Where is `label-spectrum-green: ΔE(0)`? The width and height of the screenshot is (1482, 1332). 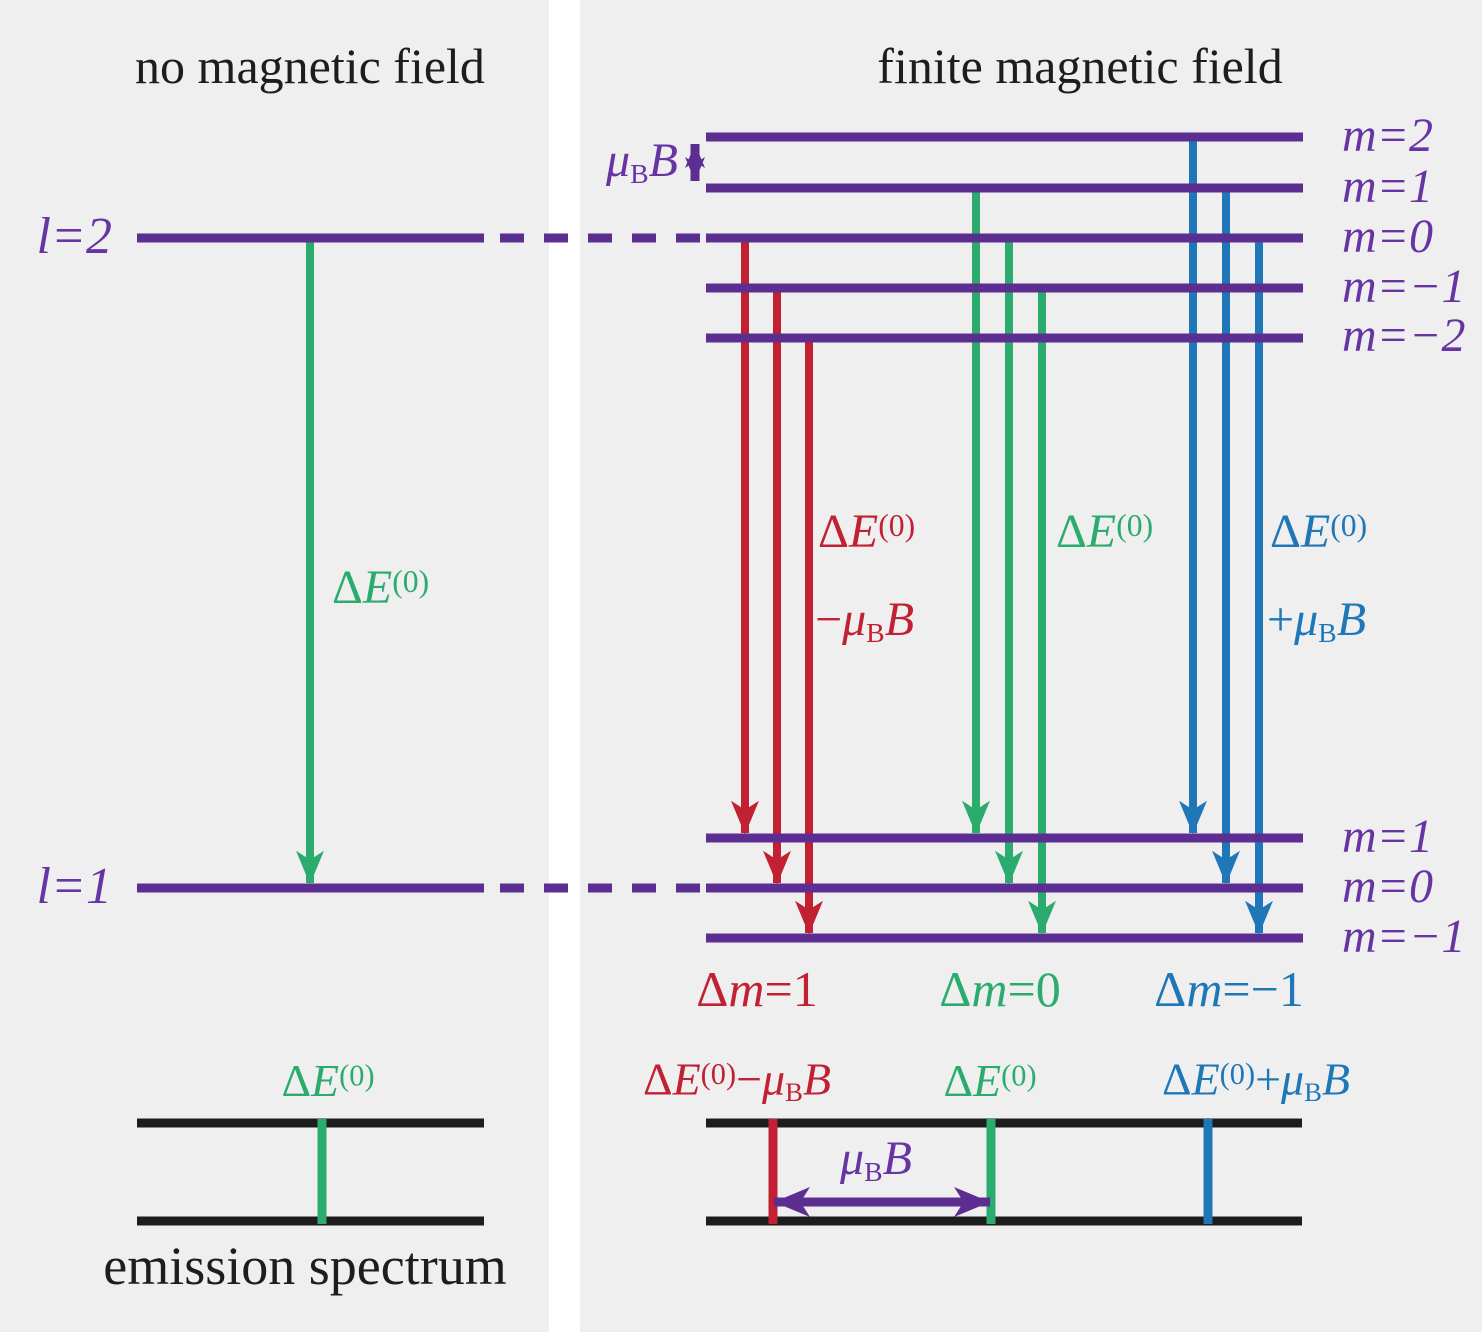 label-spectrum-green: ΔE(0) is located at coordinates (990, 1080).